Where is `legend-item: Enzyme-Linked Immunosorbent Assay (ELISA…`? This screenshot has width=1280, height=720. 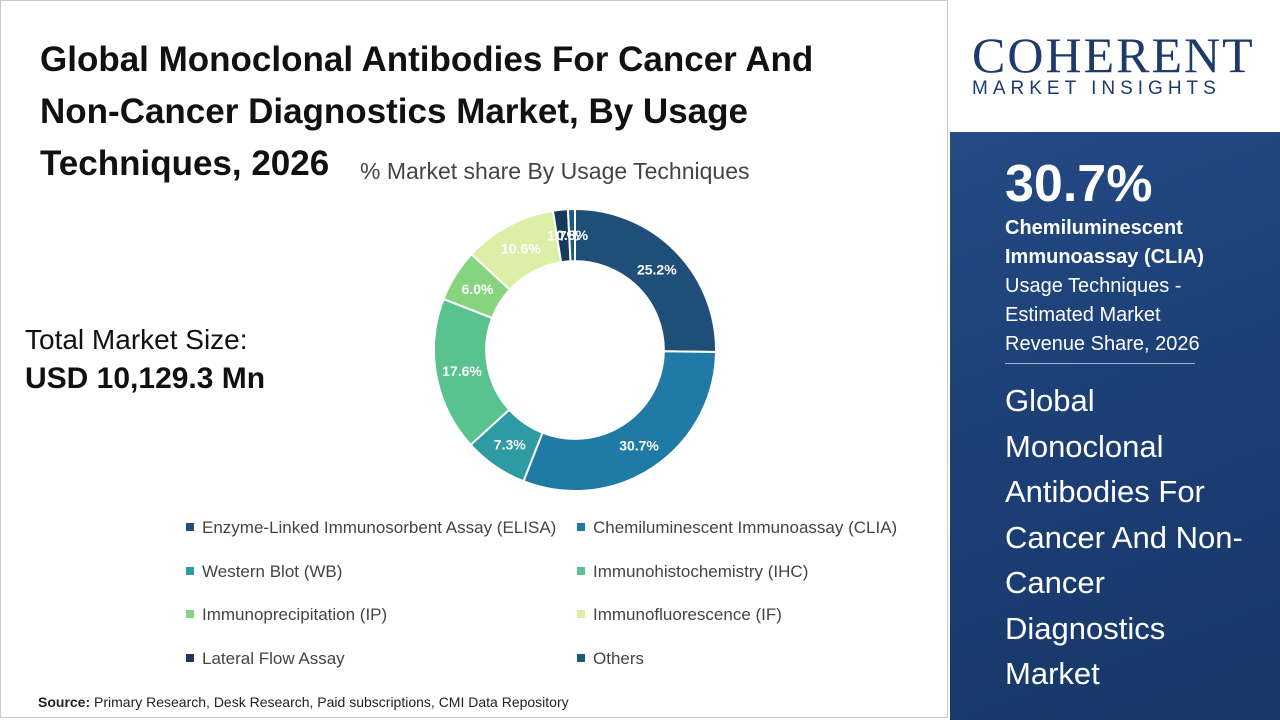
legend-item: Enzyme-Linked Immunosorbent Assay (ELISA… is located at coordinates (371, 528).